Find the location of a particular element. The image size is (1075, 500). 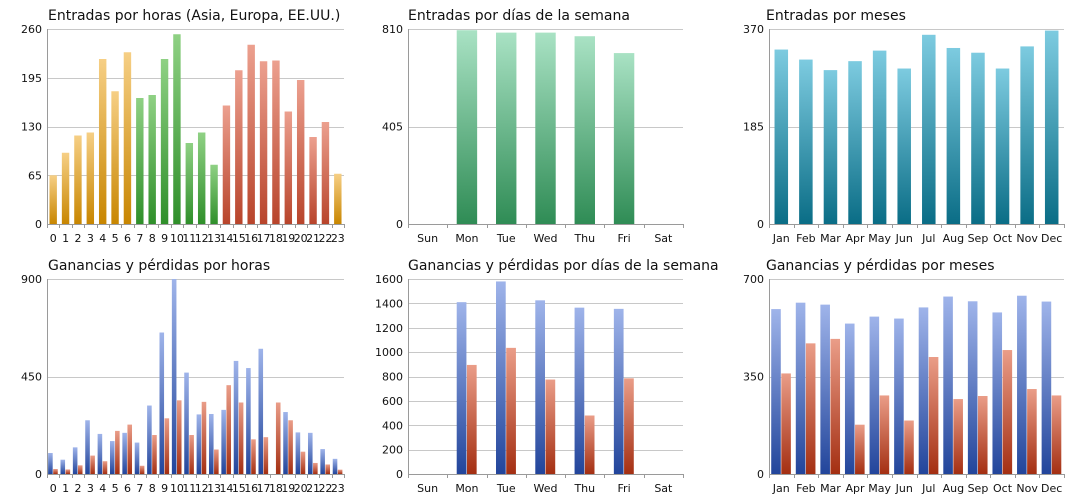

entries-hours-xtick-label: 15 is located at coordinates (239, 238).